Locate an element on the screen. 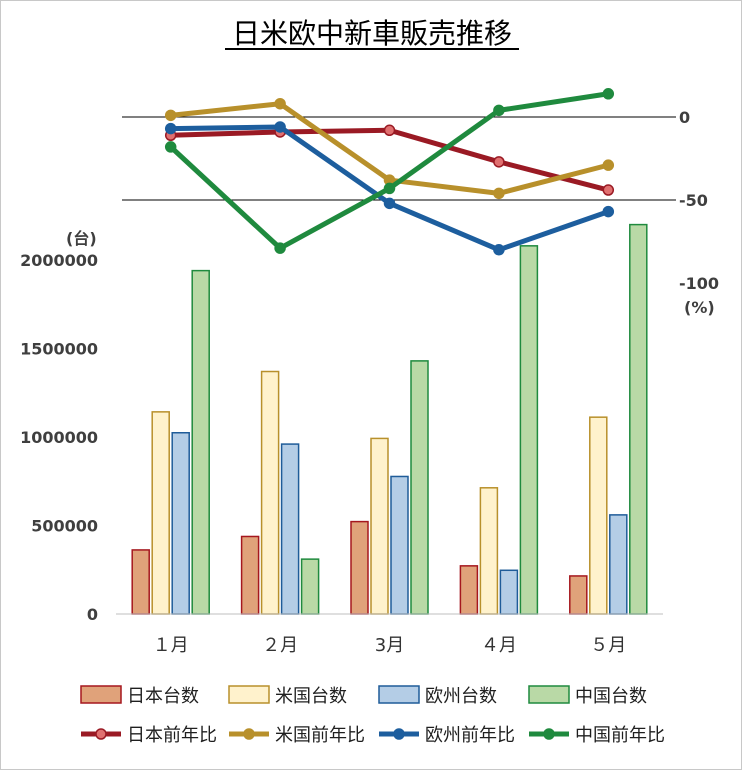 The height and width of the screenshot is (771, 742). bar-中国台数-4 is located at coordinates (638, 419).